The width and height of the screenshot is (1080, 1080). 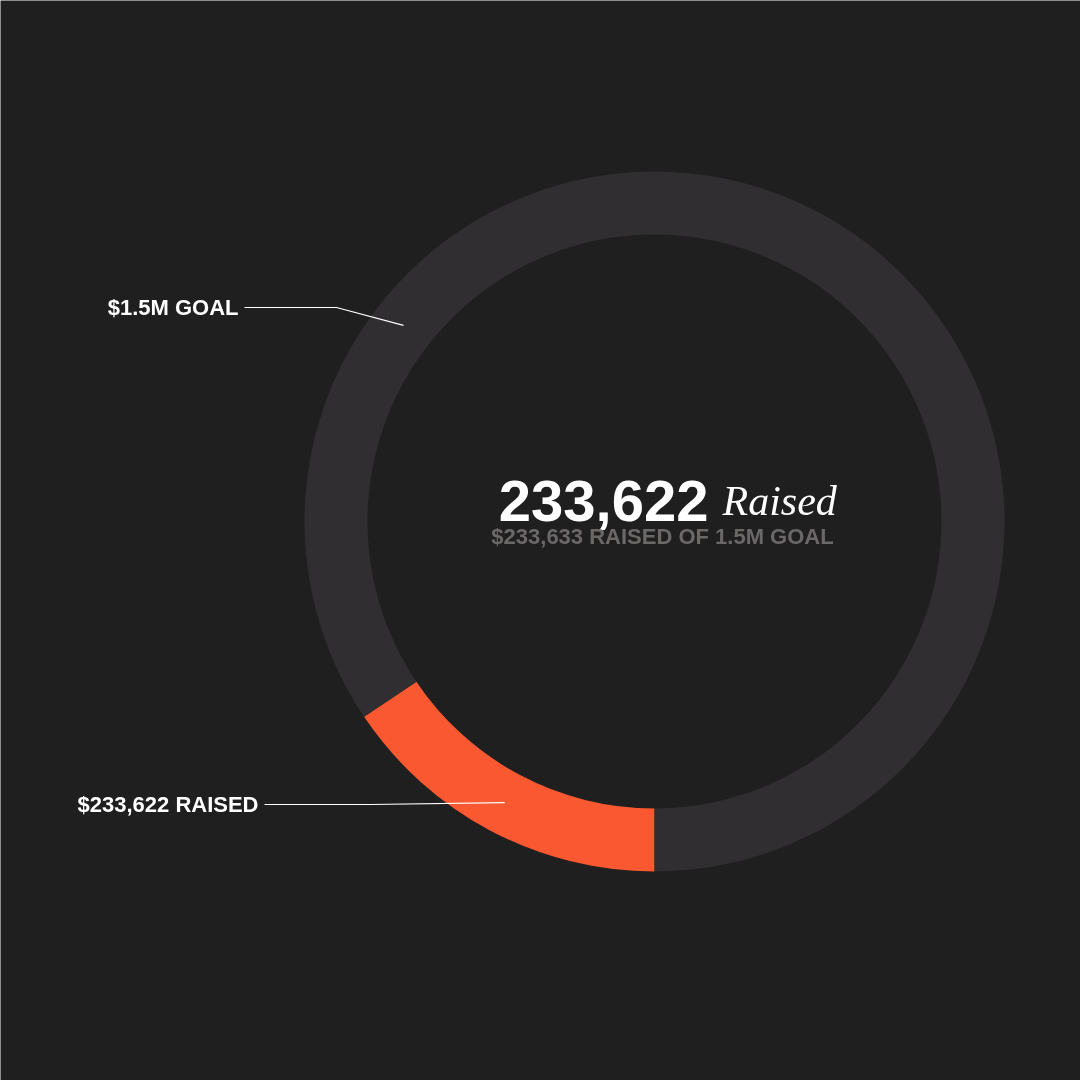 What do you see at coordinates (779, 500) in the screenshot?
I see `text: Raised` at bounding box center [779, 500].